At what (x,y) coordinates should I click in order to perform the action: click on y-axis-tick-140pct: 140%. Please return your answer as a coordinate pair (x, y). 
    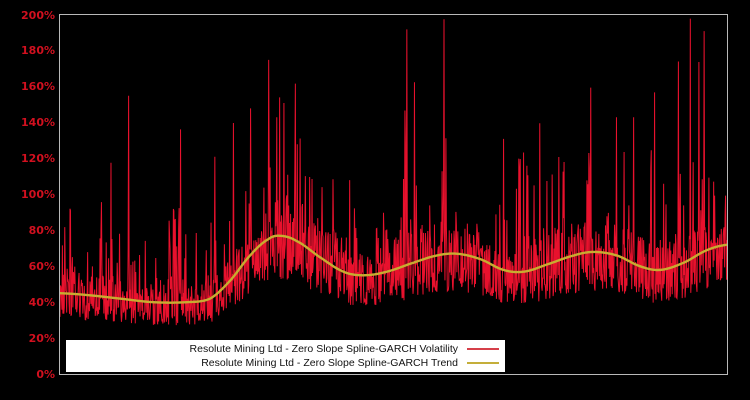
    Looking at the image, I should click on (38, 123).